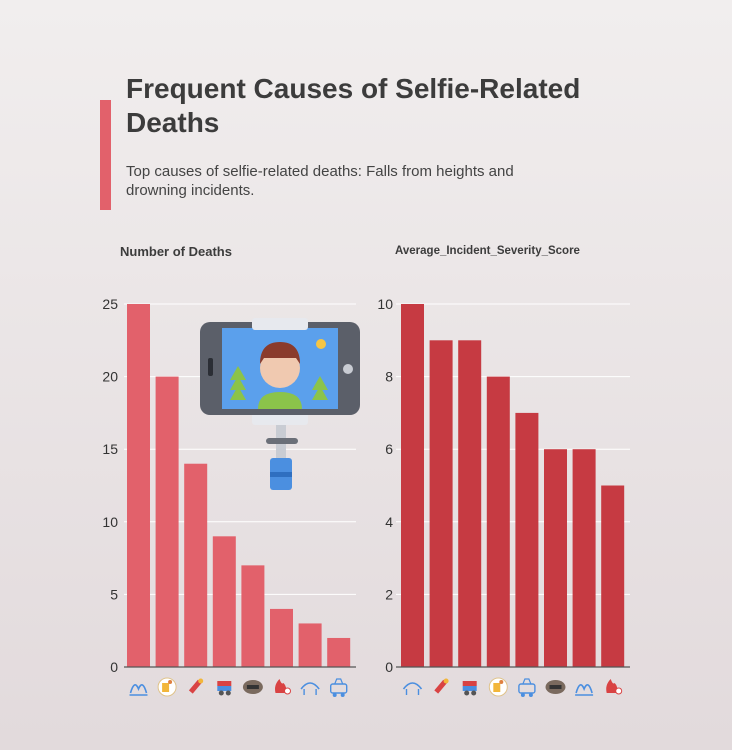  What do you see at coordinates (389, 522) in the screenshot?
I see `y-tick-label: 4` at bounding box center [389, 522].